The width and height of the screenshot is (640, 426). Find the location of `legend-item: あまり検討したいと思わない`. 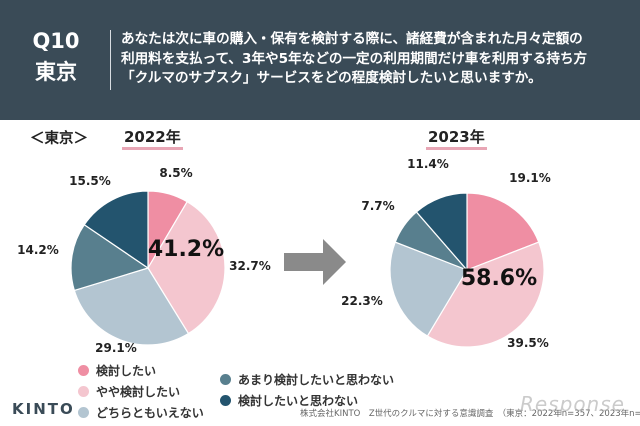

legend-item: あまり検討したいと思わない is located at coordinates (307, 379).